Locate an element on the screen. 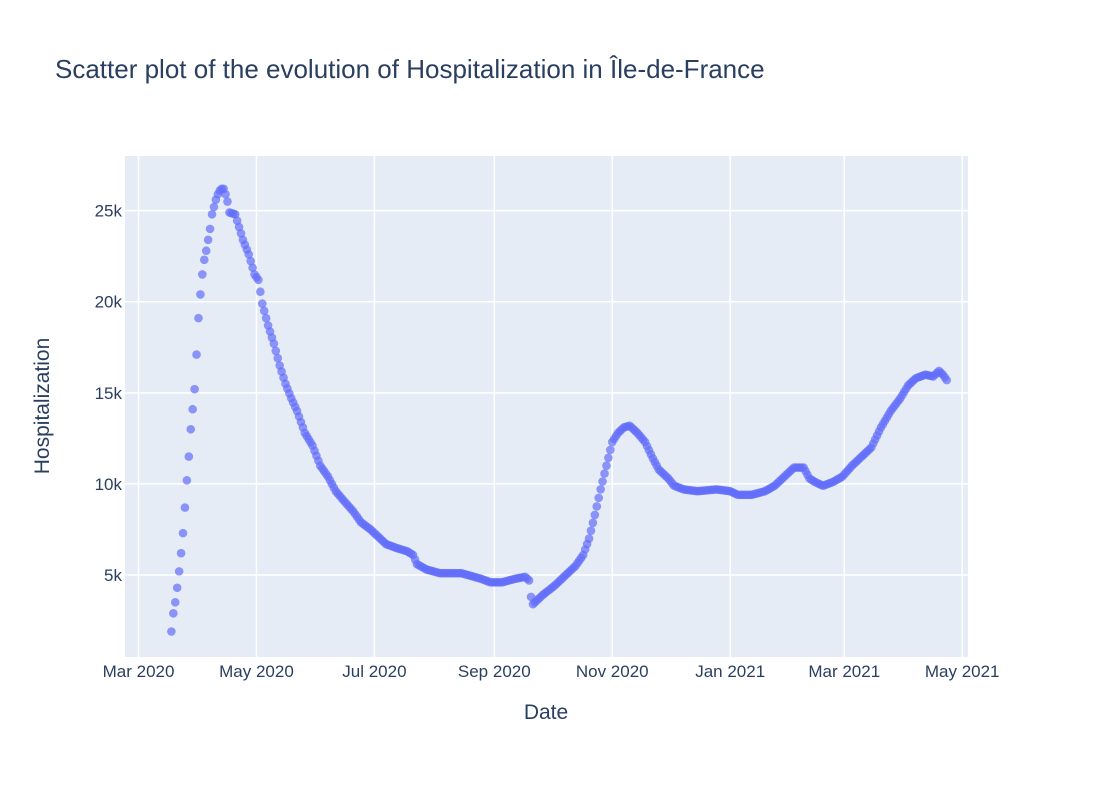 The height and width of the screenshot is (790, 1102). x-tick-label: Mar 2021 is located at coordinates (844, 671).